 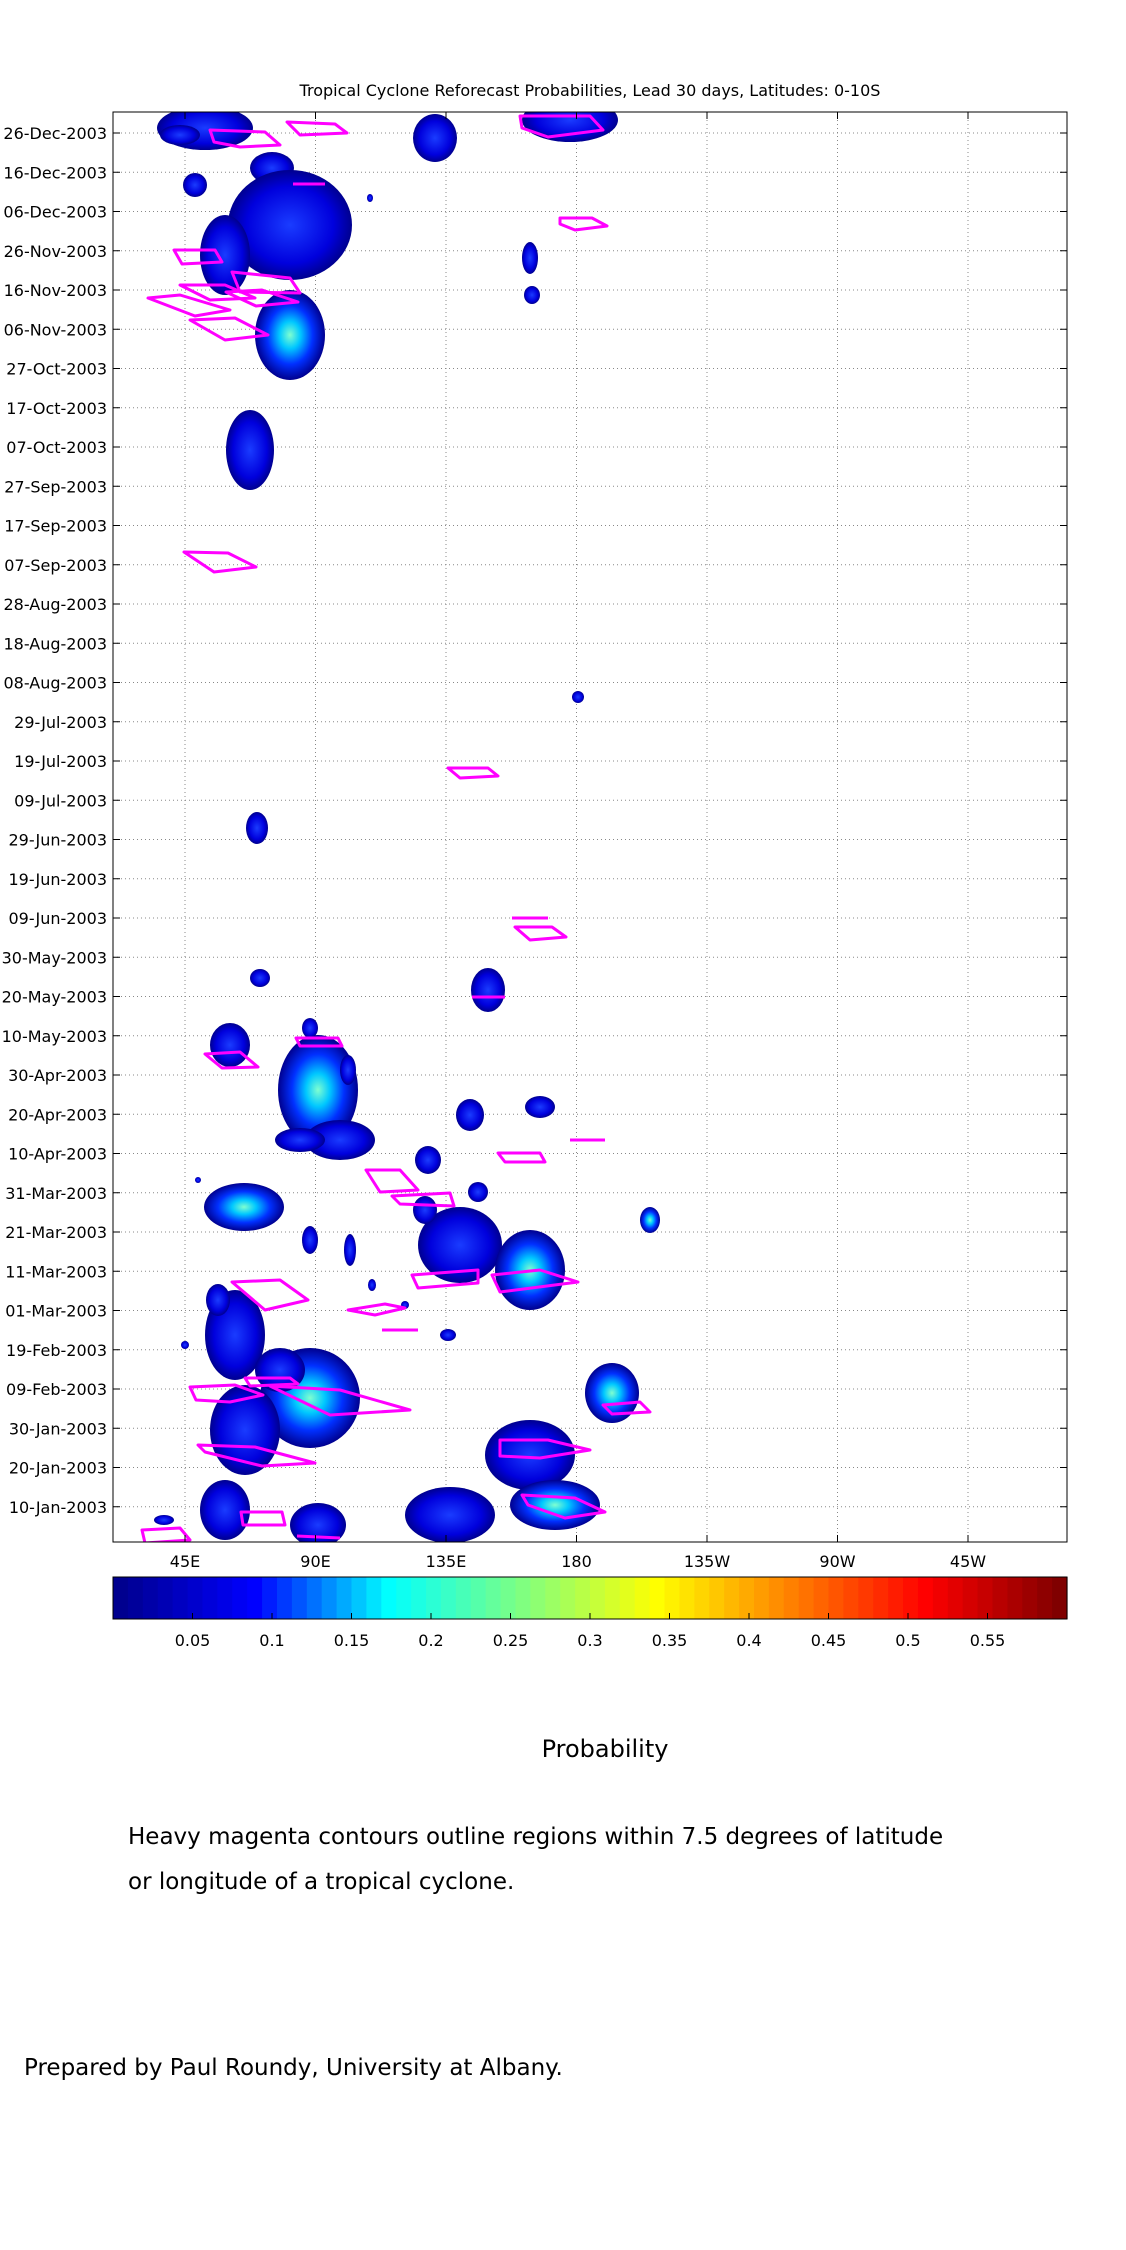 I want to click on y-tick-label: 20-Apr-2003, so click(x=57, y=1114).